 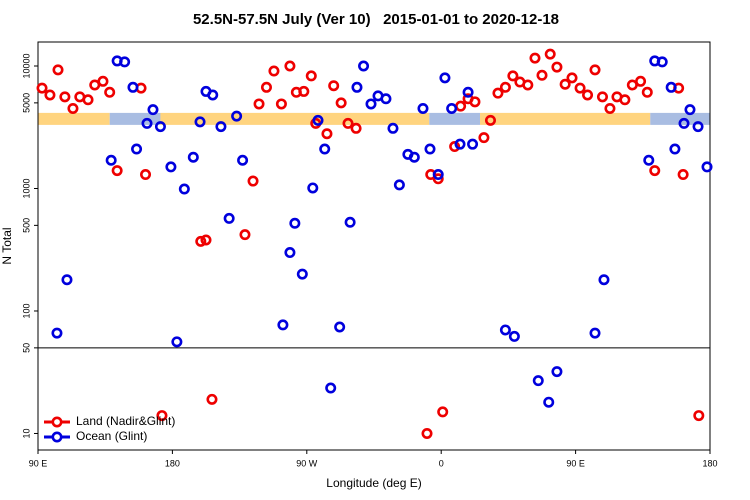 I want to click on y-tick-label: 10000, so click(x=26, y=65).